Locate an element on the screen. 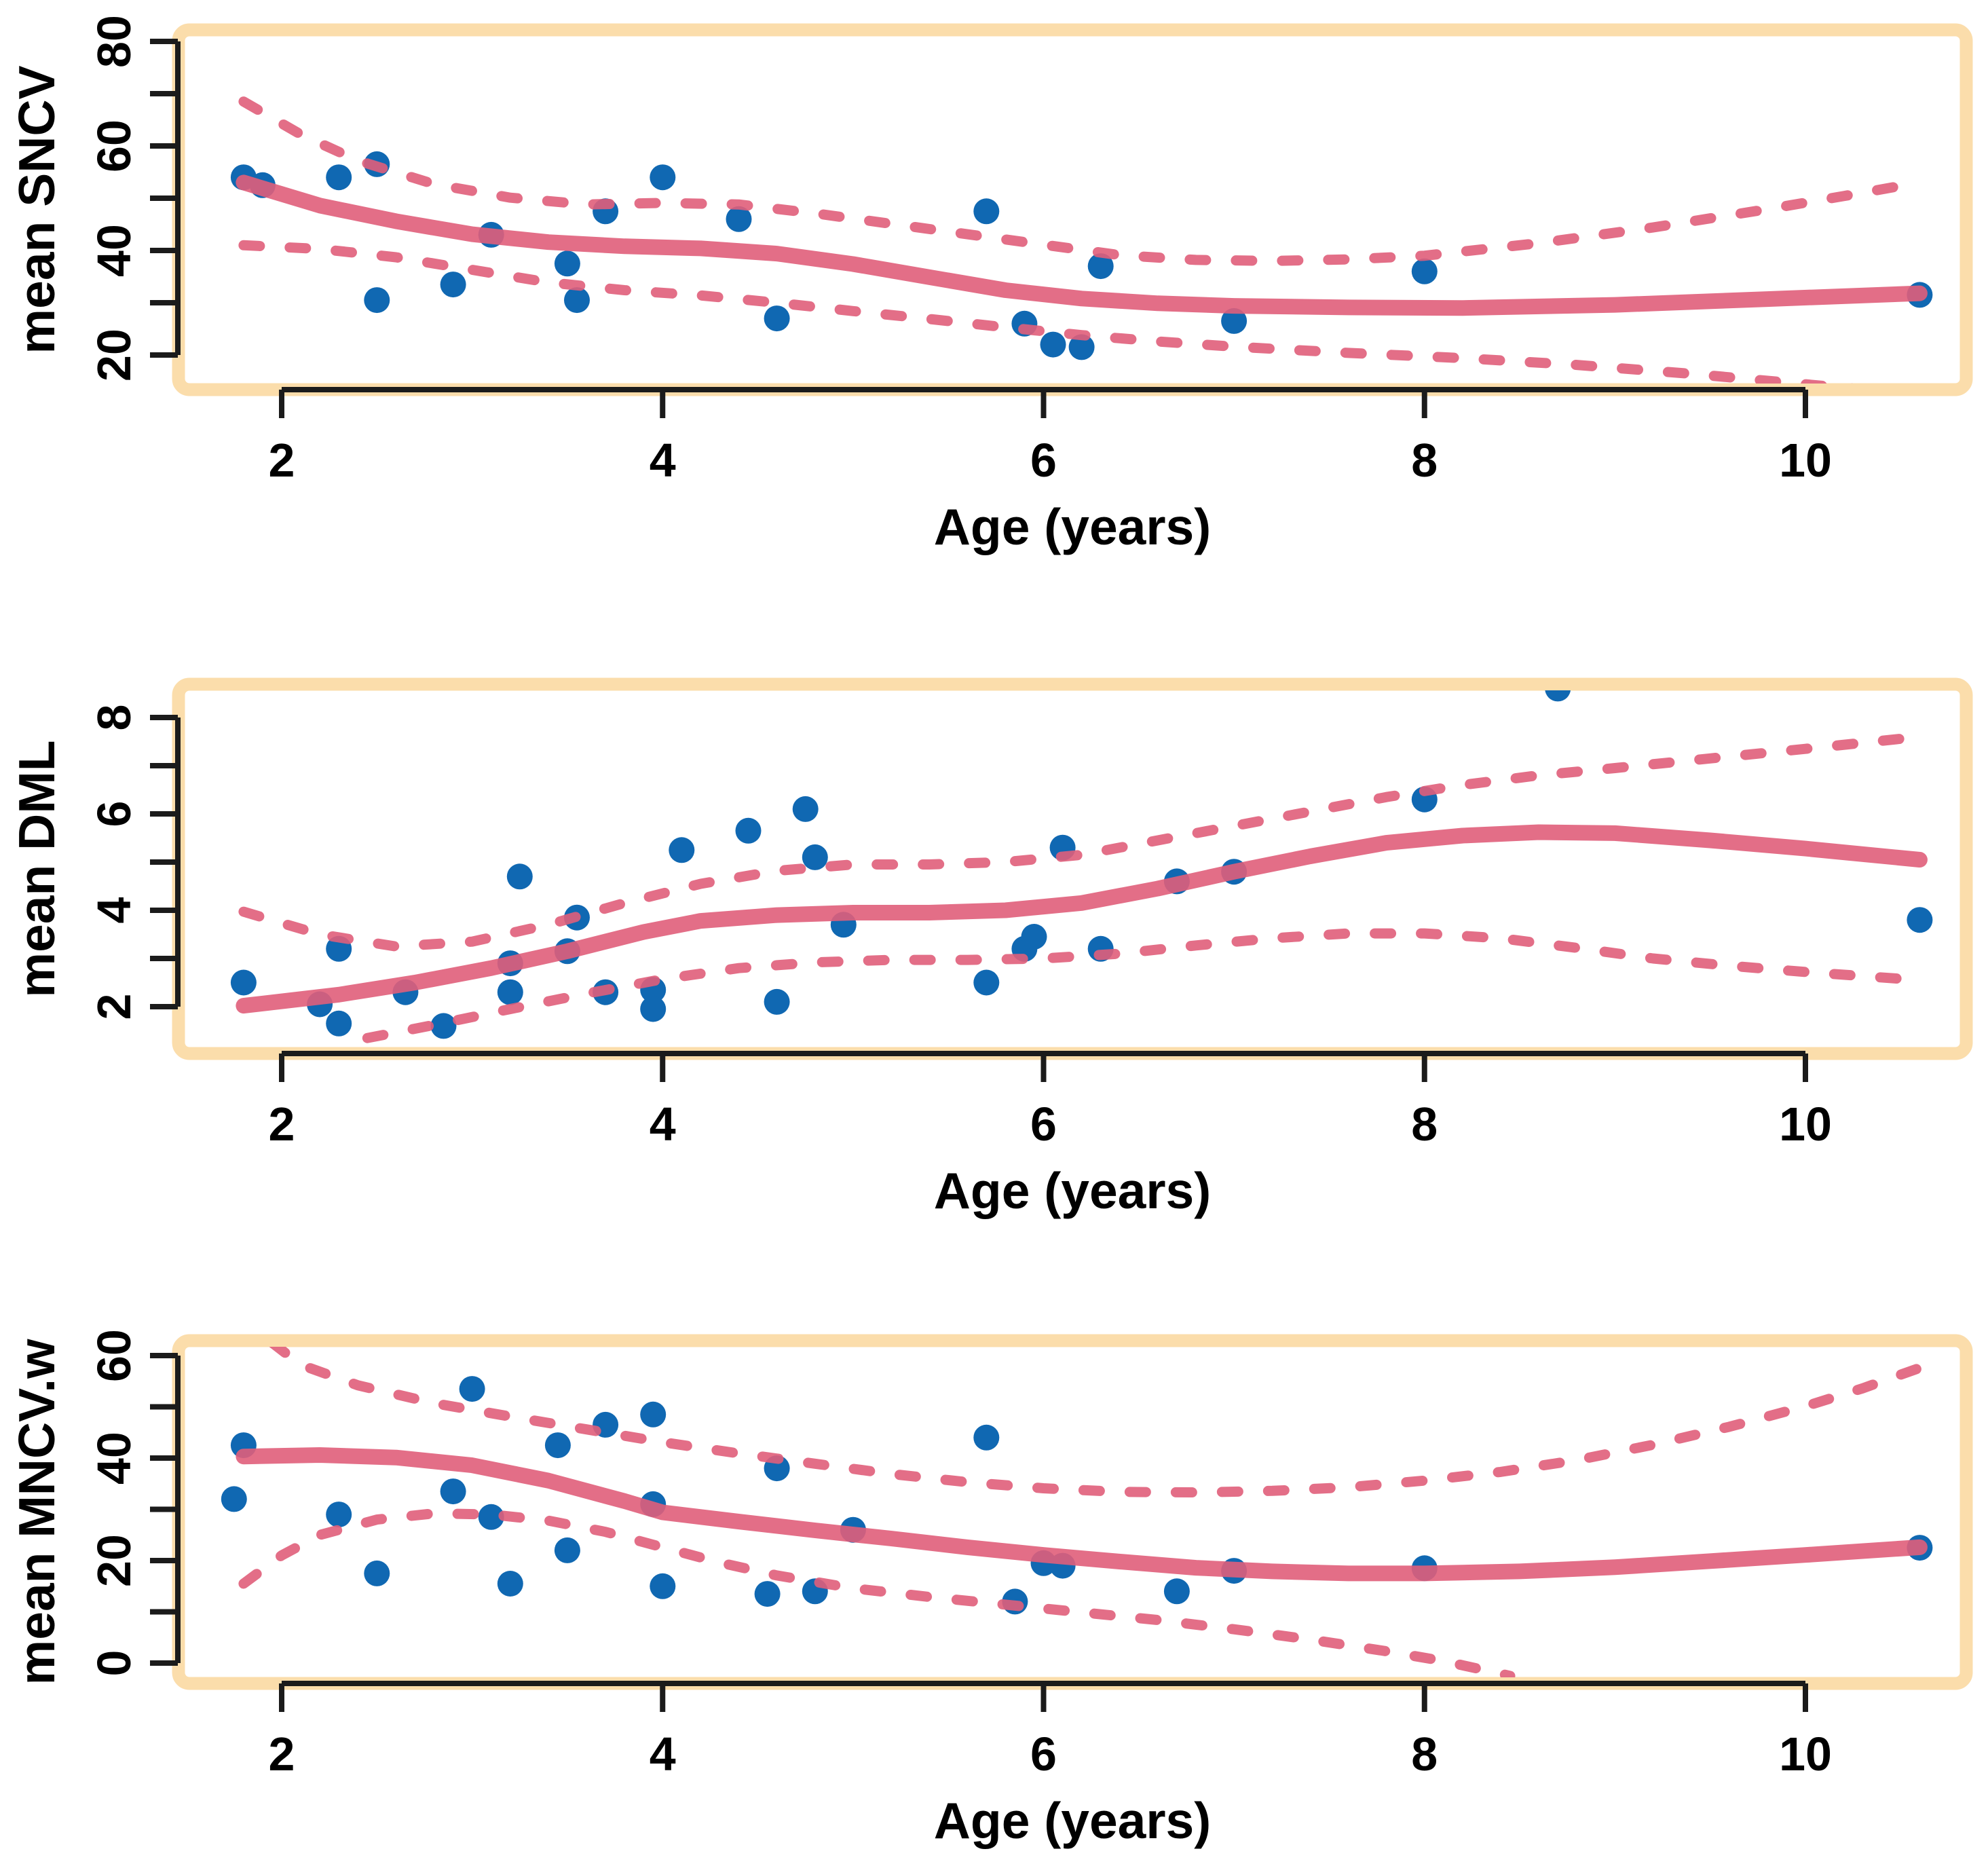 The image size is (1988, 1864). y-tick-label: 4 is located at coordinates (114, 910).